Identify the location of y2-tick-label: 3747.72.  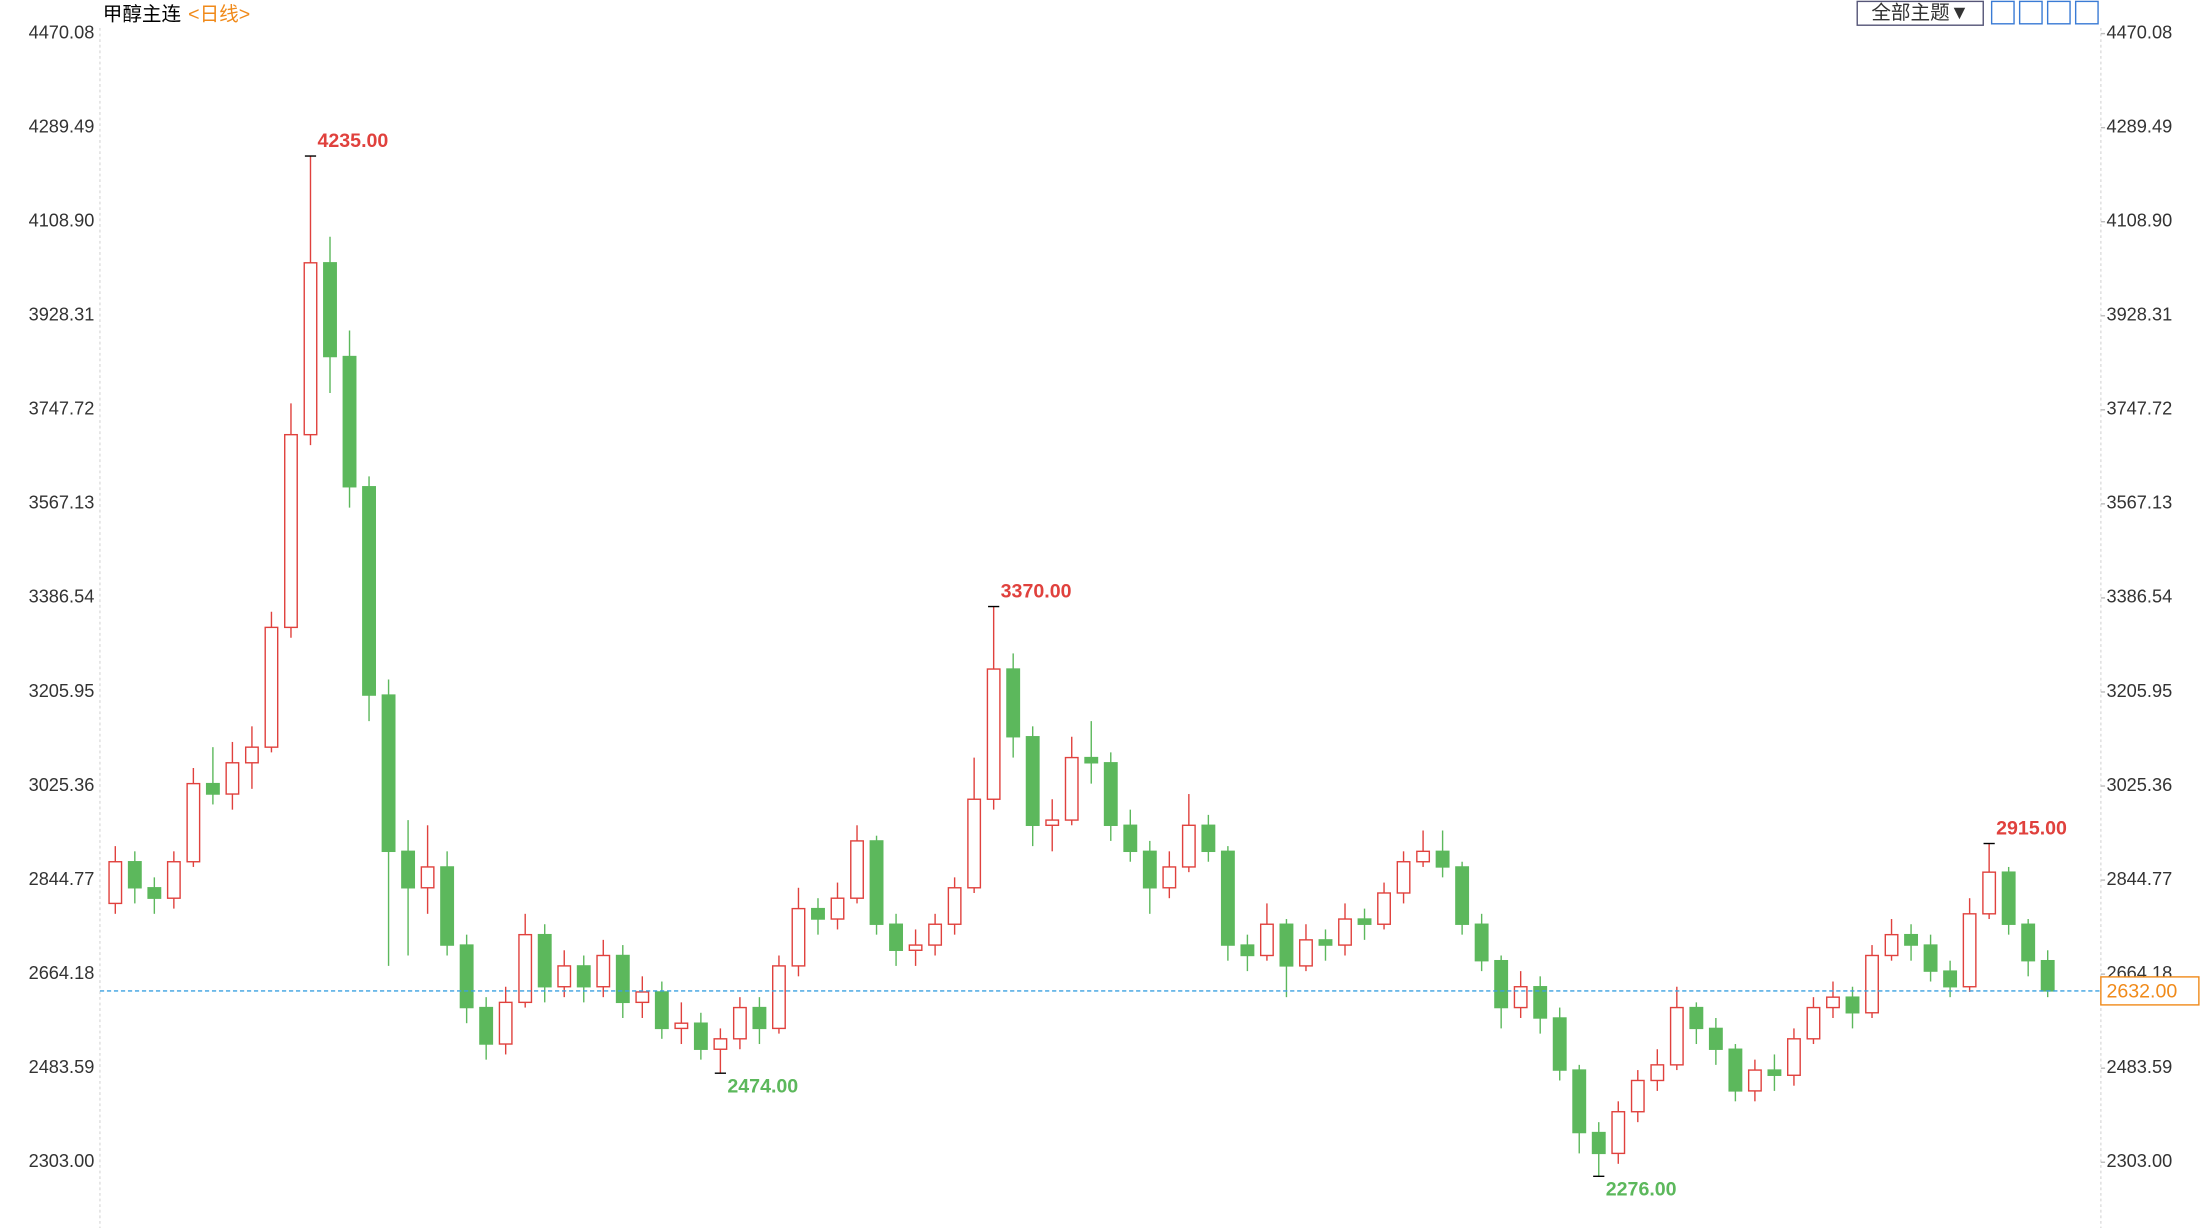
(2139, 409).